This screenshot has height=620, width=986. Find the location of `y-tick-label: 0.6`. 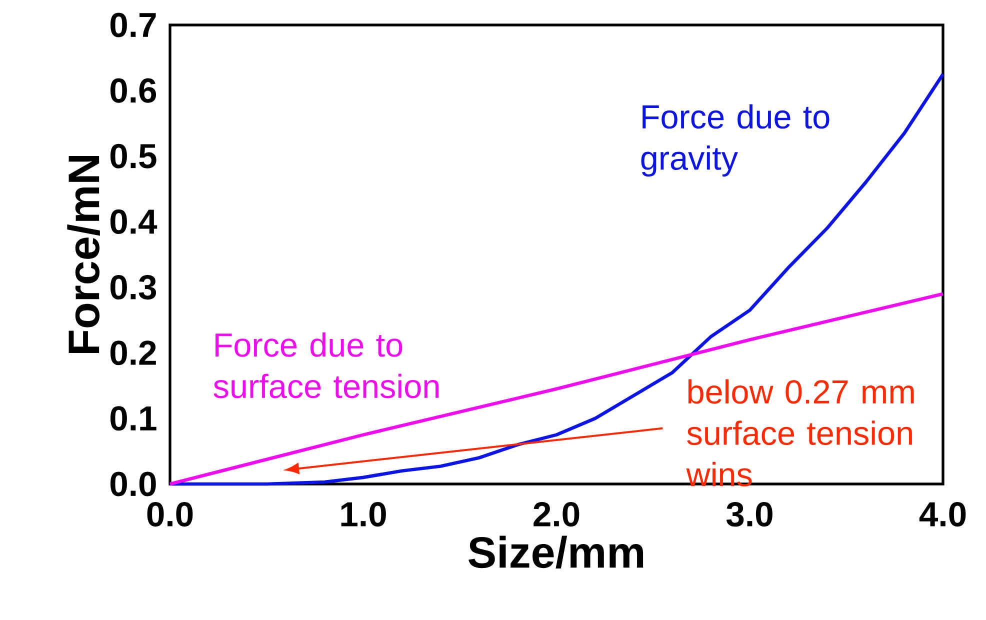

y-tick-label: 0.6 is located at coordinates (133, 90).